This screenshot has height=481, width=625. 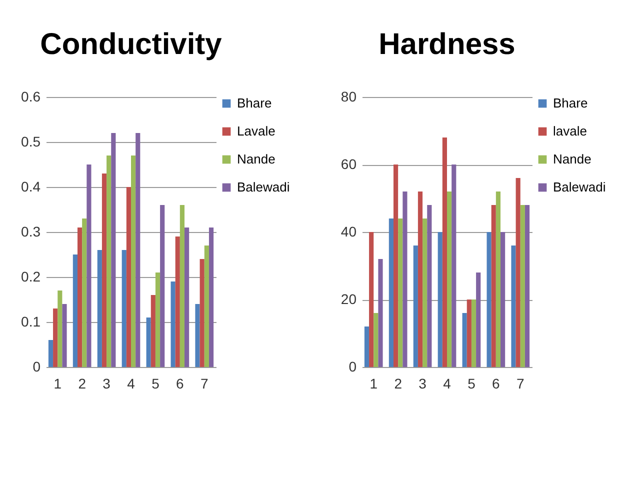 What do you see at coordinates (31, 276) in the screenshot?
I see `y-tick-label: 0.2` at bounding box center [31, 276].